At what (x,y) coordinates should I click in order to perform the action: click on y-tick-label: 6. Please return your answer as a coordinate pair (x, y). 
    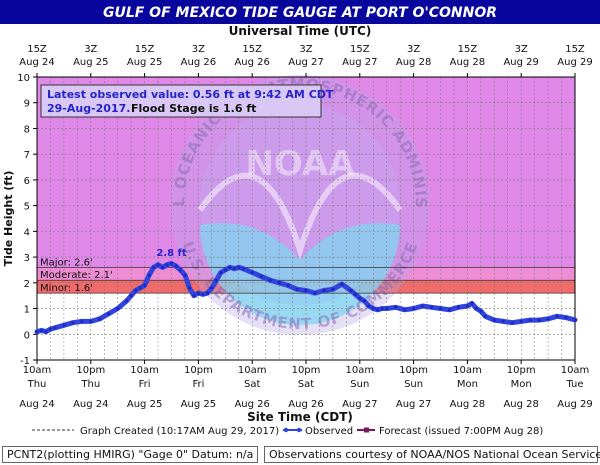
    Looking at the image, I should click on (27, 181).